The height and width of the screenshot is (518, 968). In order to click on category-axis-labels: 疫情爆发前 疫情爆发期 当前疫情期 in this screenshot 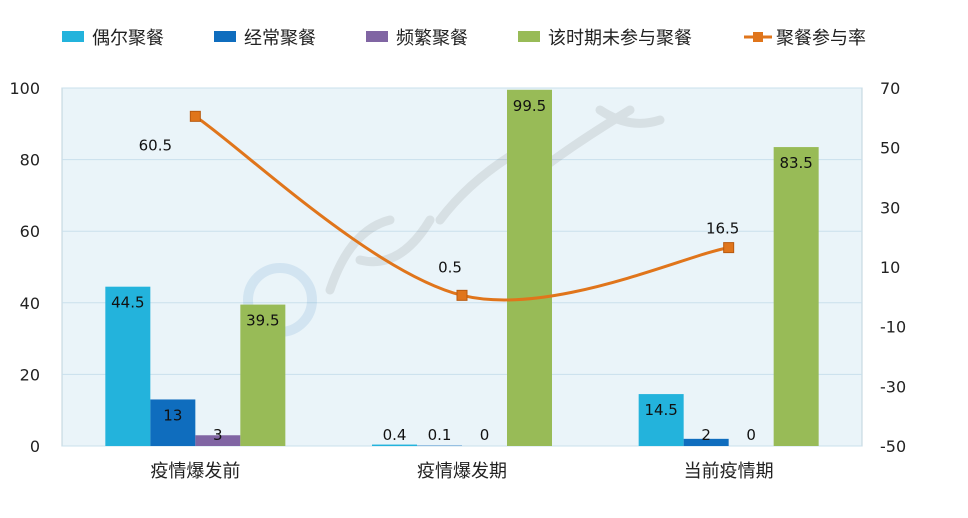, I will do `click(461, 471)`.